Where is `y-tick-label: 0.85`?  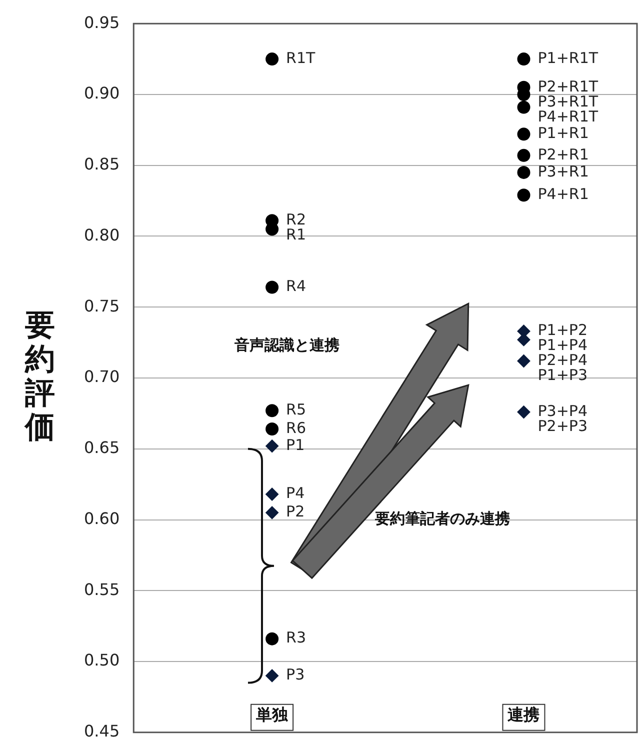 y-tick-label: 0.85 is located at coordinates (102, 164).